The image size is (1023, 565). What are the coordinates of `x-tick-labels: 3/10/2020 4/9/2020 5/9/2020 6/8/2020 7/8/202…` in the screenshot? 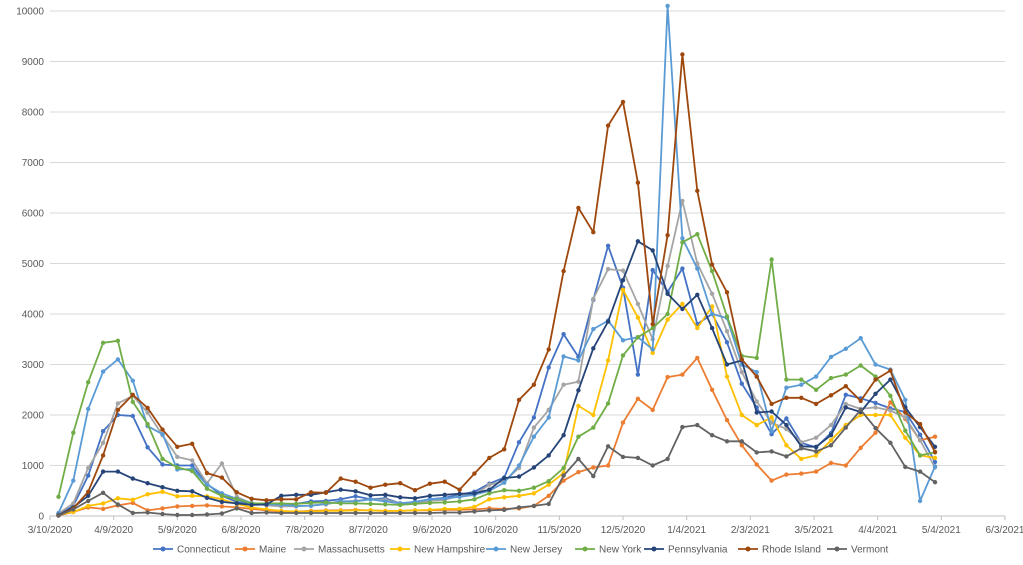 It's located at (525, 530).